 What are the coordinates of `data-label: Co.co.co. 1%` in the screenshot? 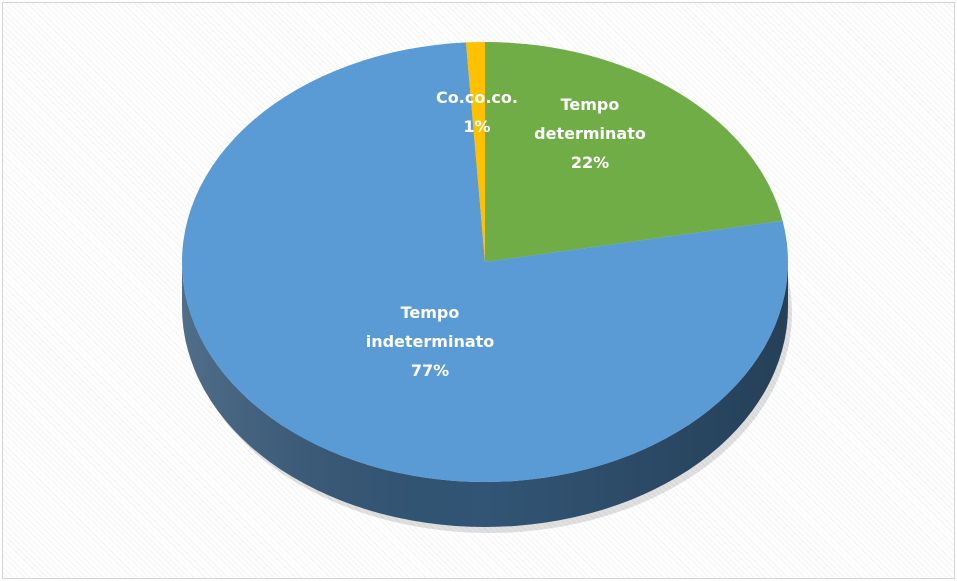 It's located at (477, 112).